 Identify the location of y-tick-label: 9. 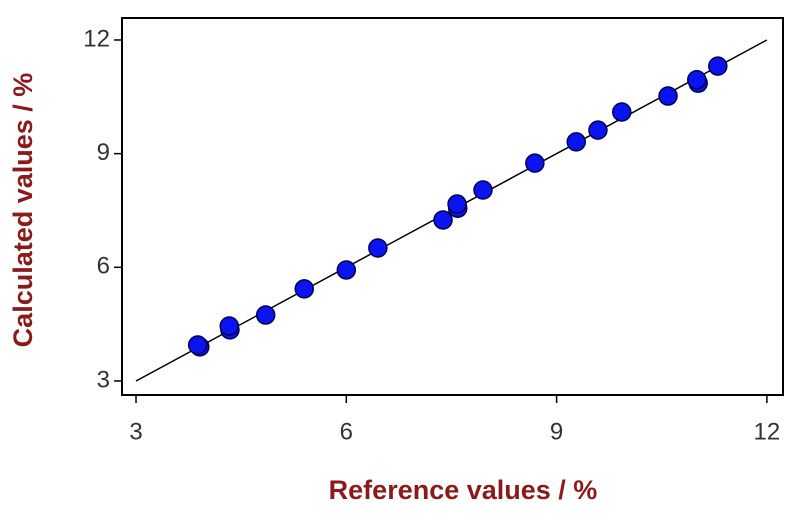
(103, 152).